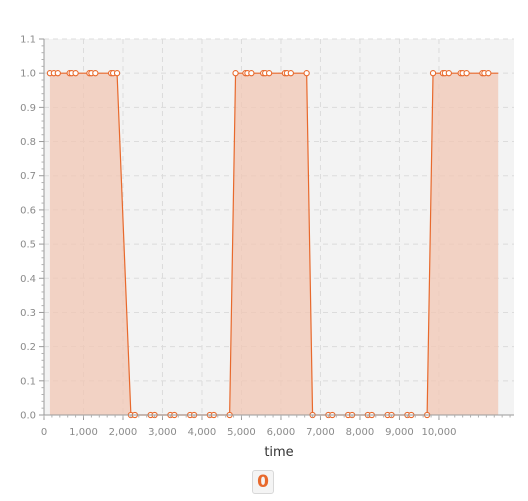  What do you see at coordinates (320, 432) in the screenshot?
I see `x-tick-label: 7,000` at bounding box center [320, 432].